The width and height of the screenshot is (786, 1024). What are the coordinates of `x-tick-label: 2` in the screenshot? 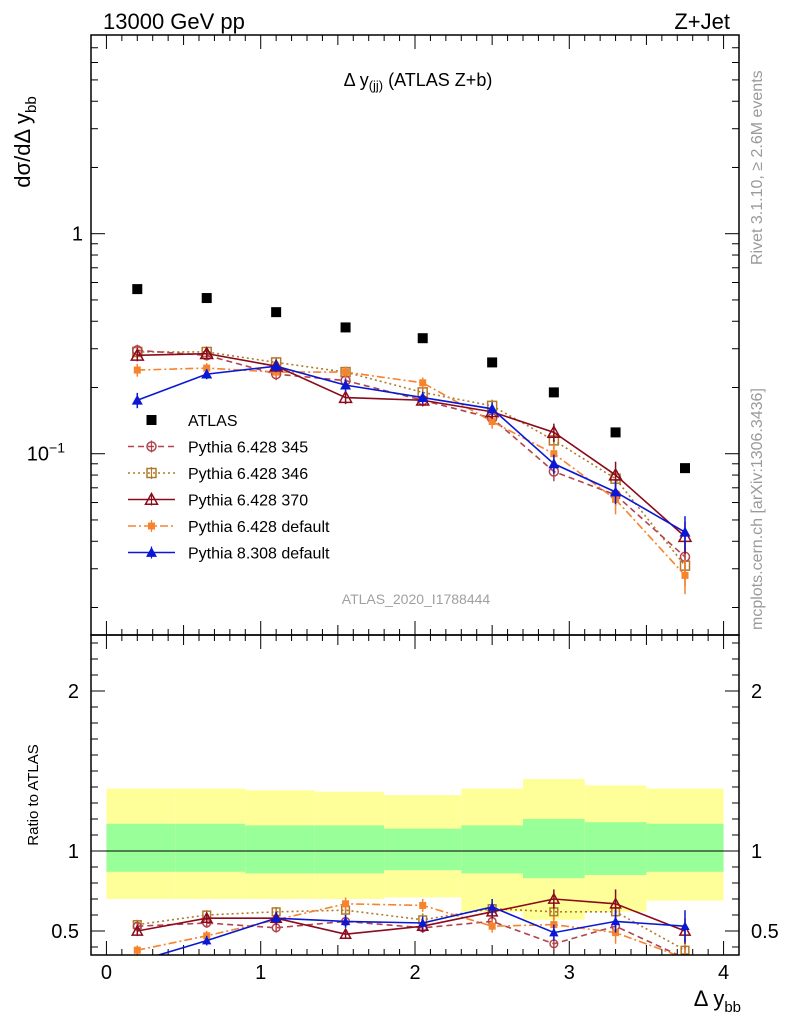 It's located at (414, 973).